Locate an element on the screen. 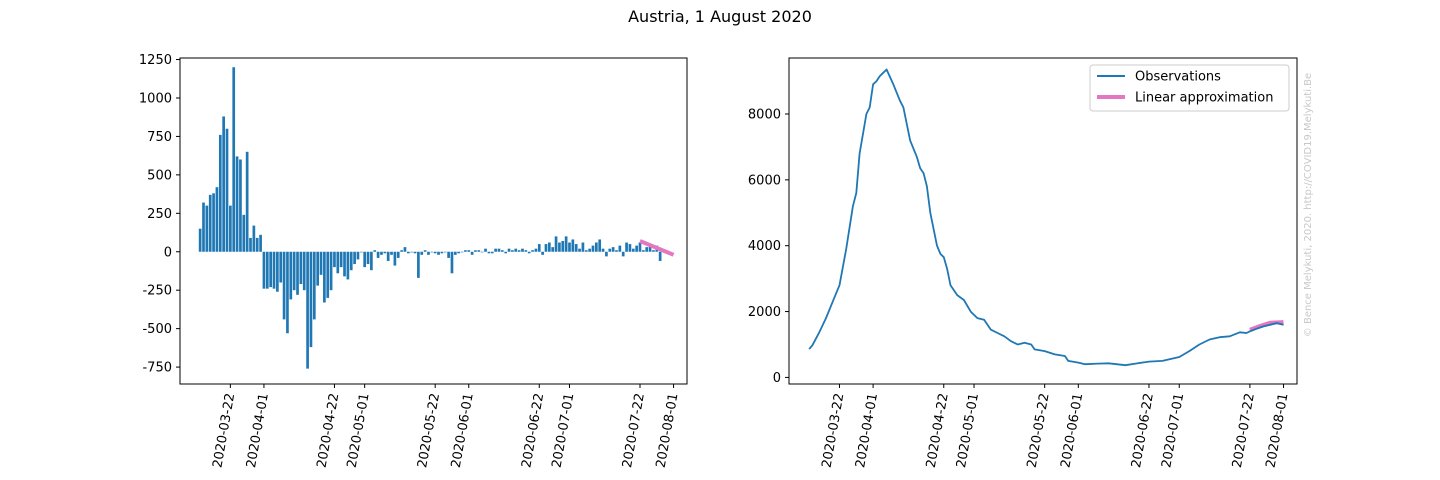 This screenshot has height=480, width=1440. legend-observations-label: Observations is located at coordinates (1178, 77).